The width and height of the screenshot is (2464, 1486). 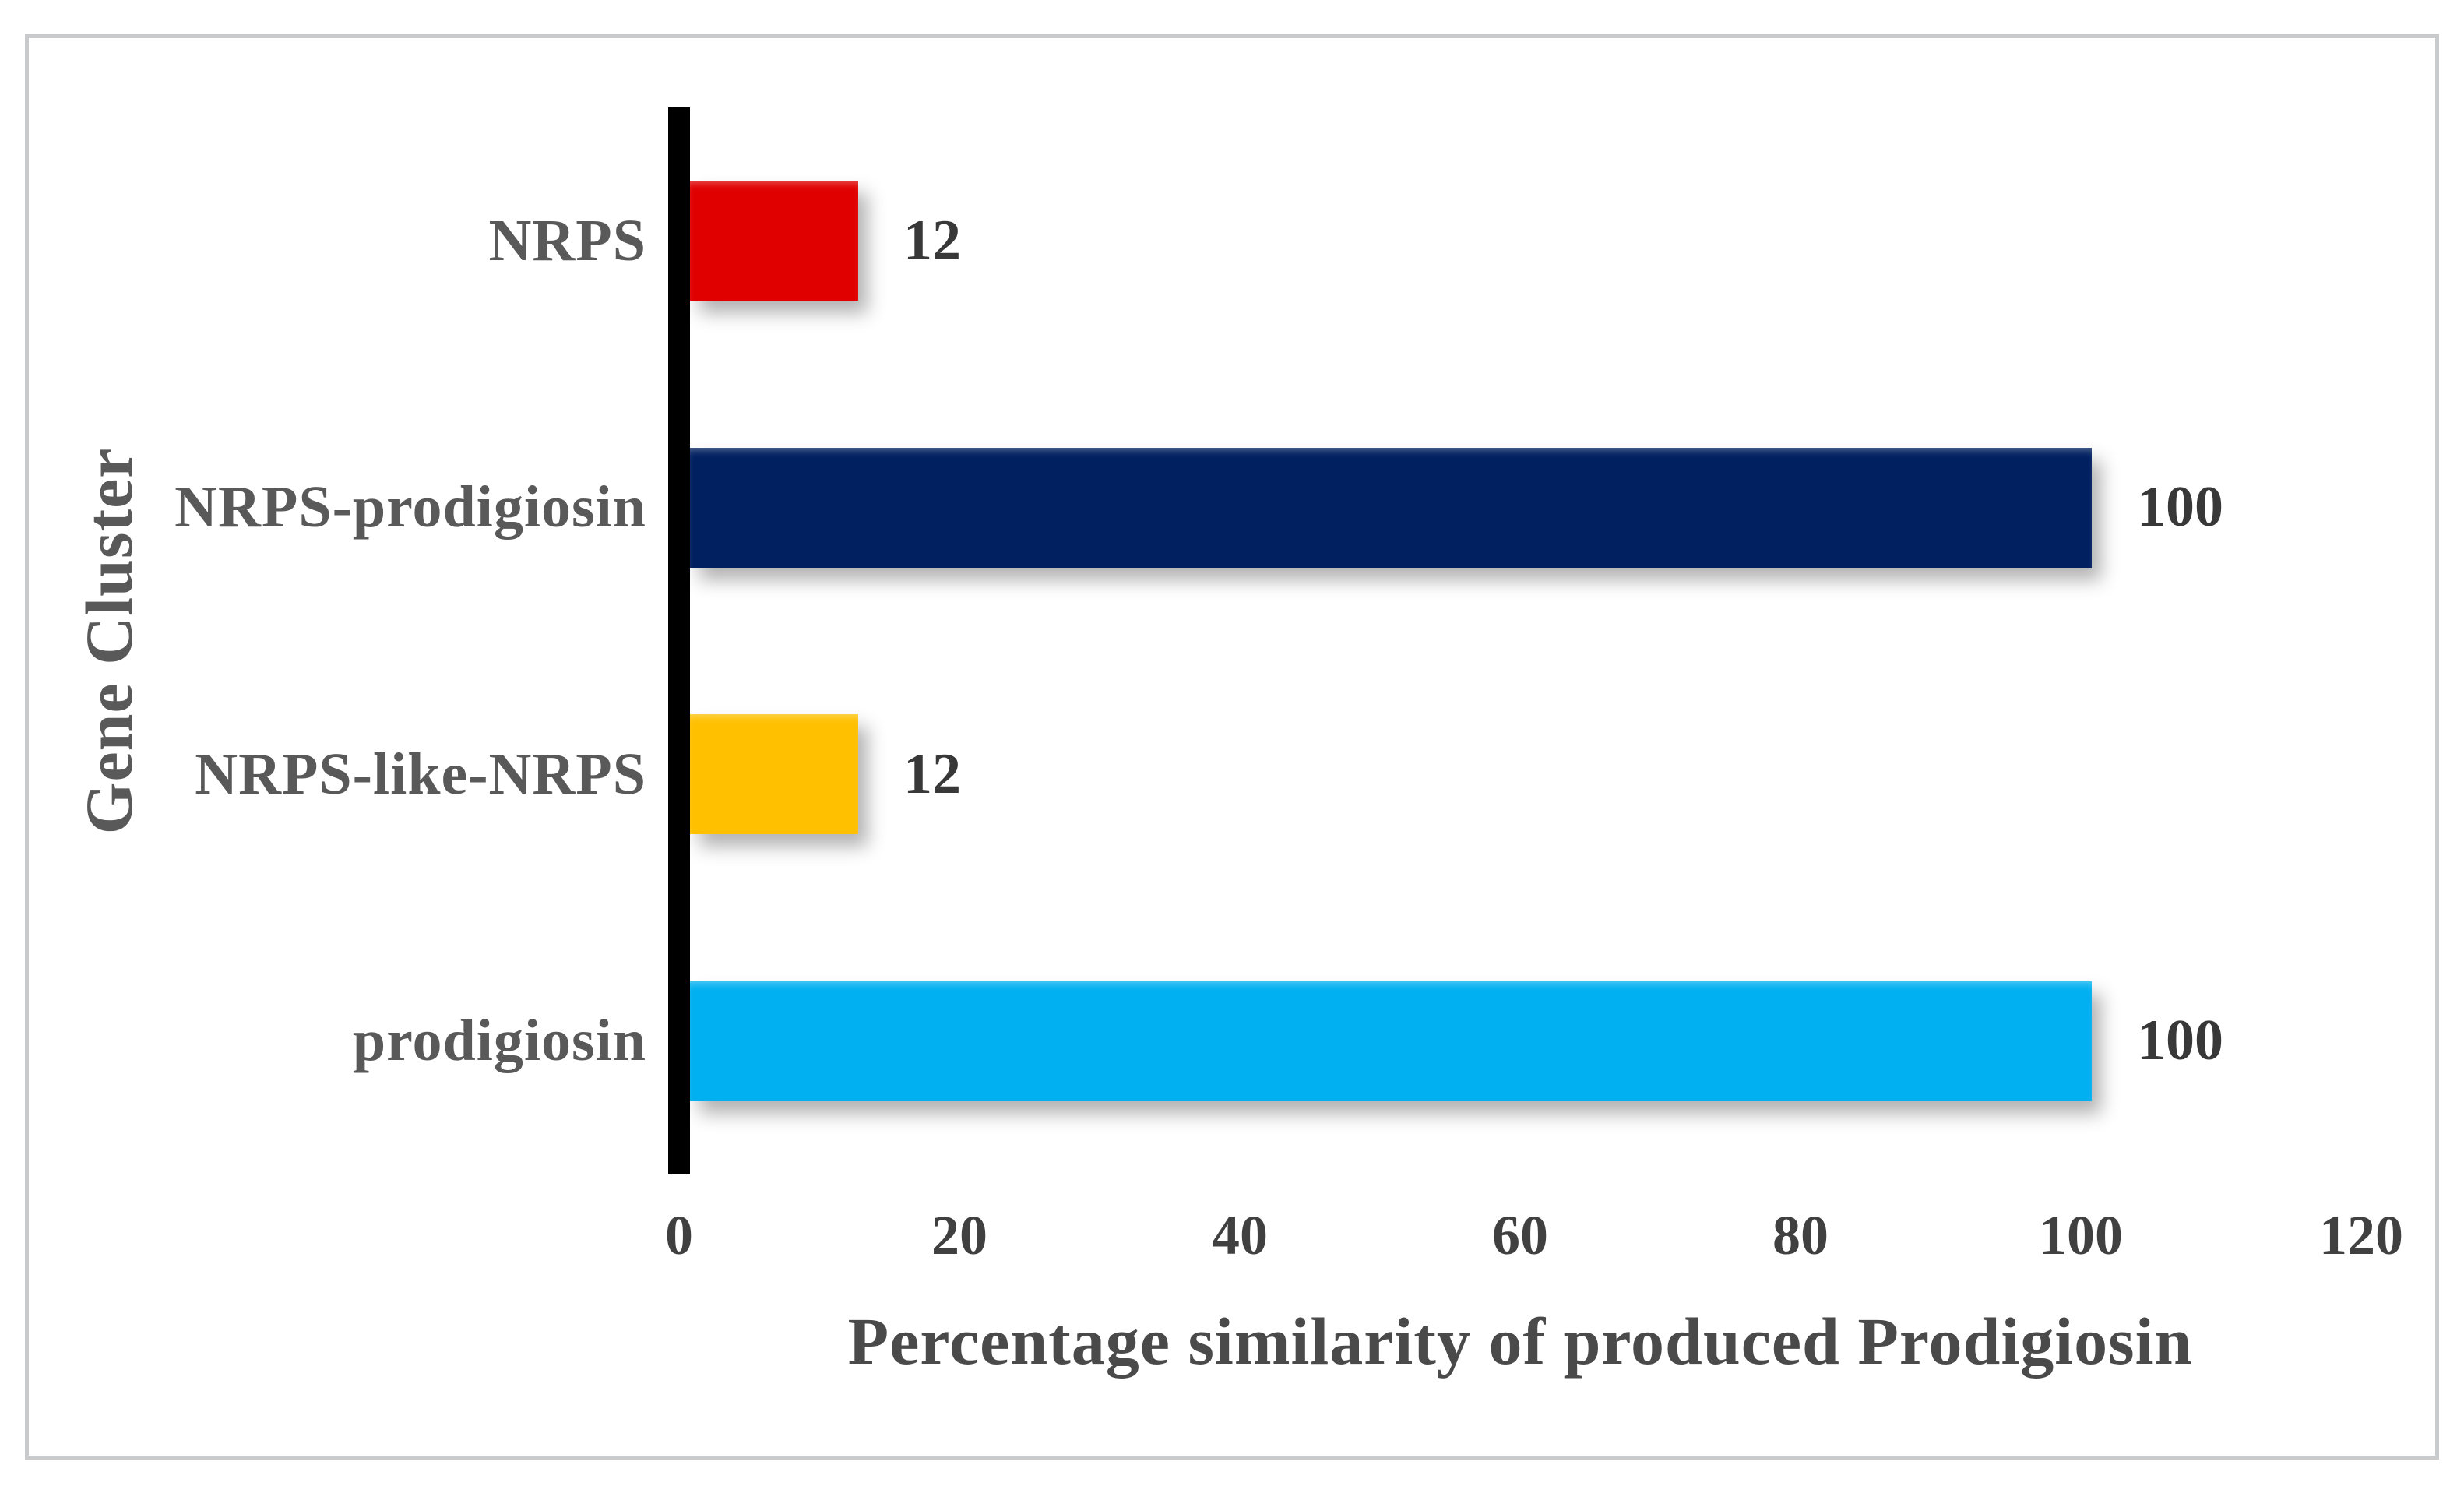 I want to click on bar-nrps, so click(x=774, y=241).